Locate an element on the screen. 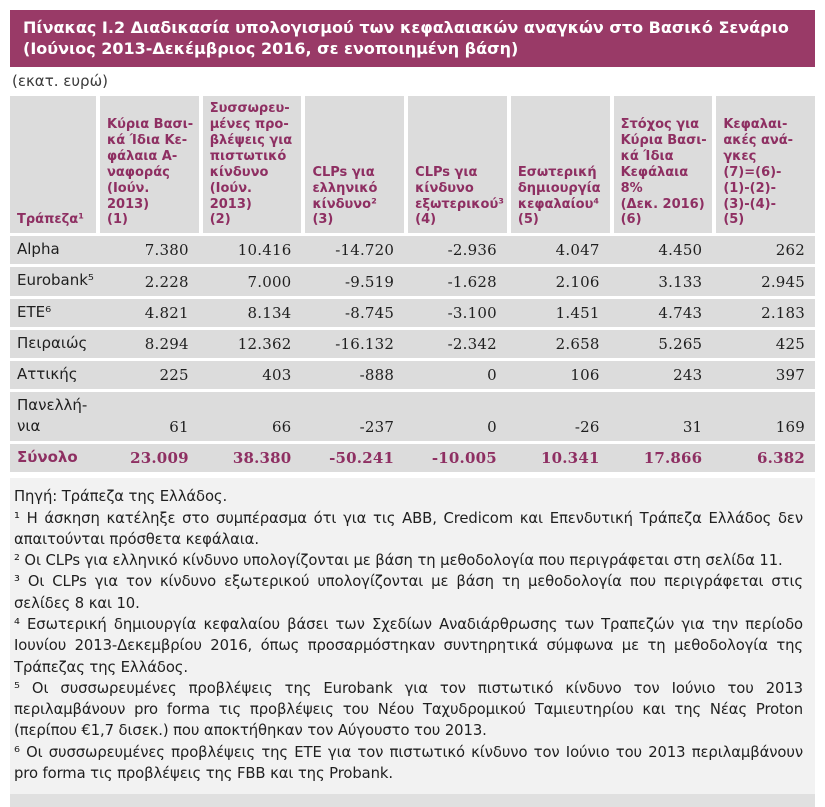 Image resolution: width=825 pixels, height=807 pixels. row-label: ΕΤΕ⁶ is located at coordinates (34, 311).